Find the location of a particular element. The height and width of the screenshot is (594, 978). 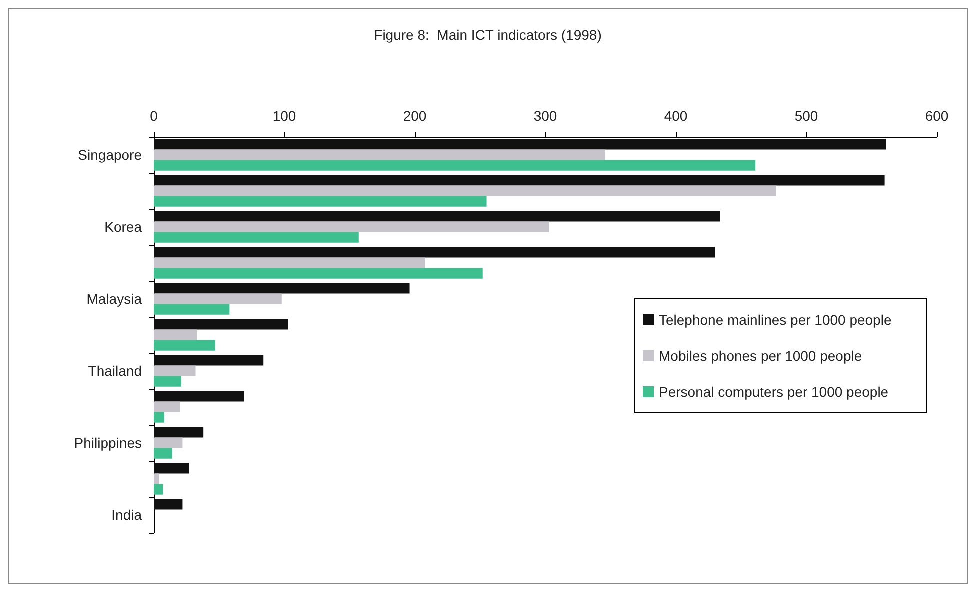

x-tick-label: 200 is located at coordinates (415, 116).